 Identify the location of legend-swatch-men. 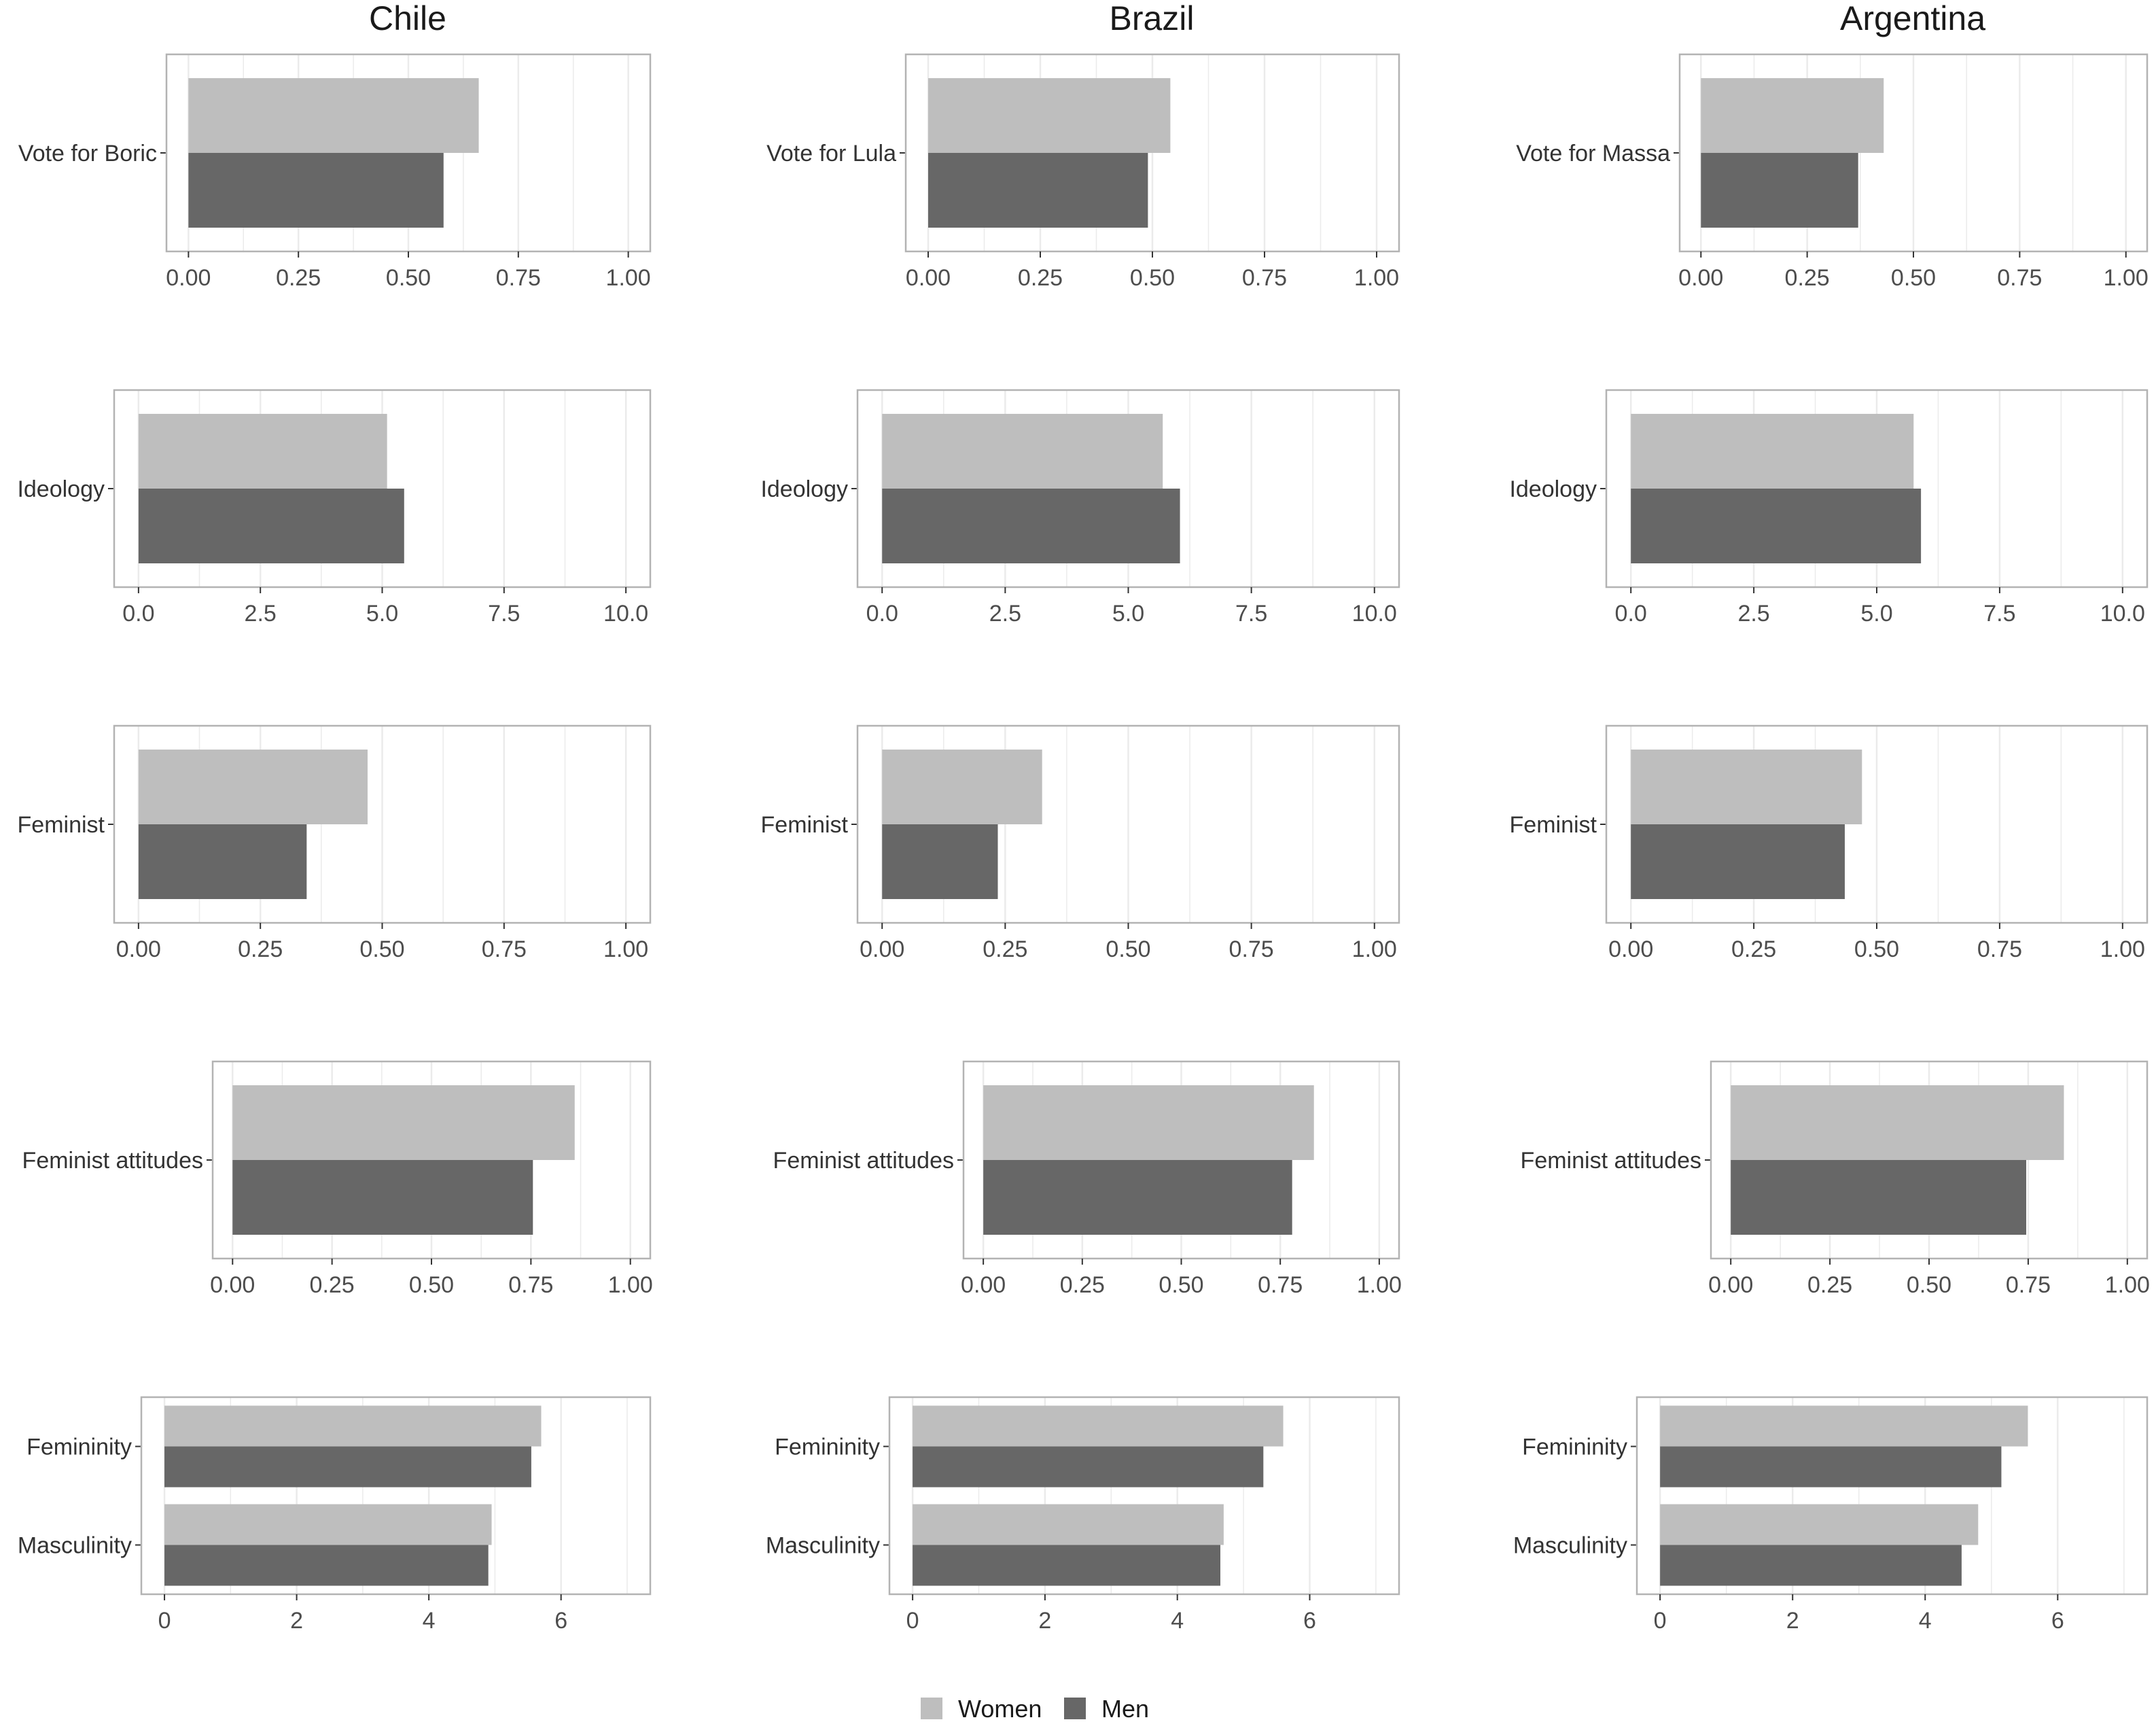
(1075, 1708).